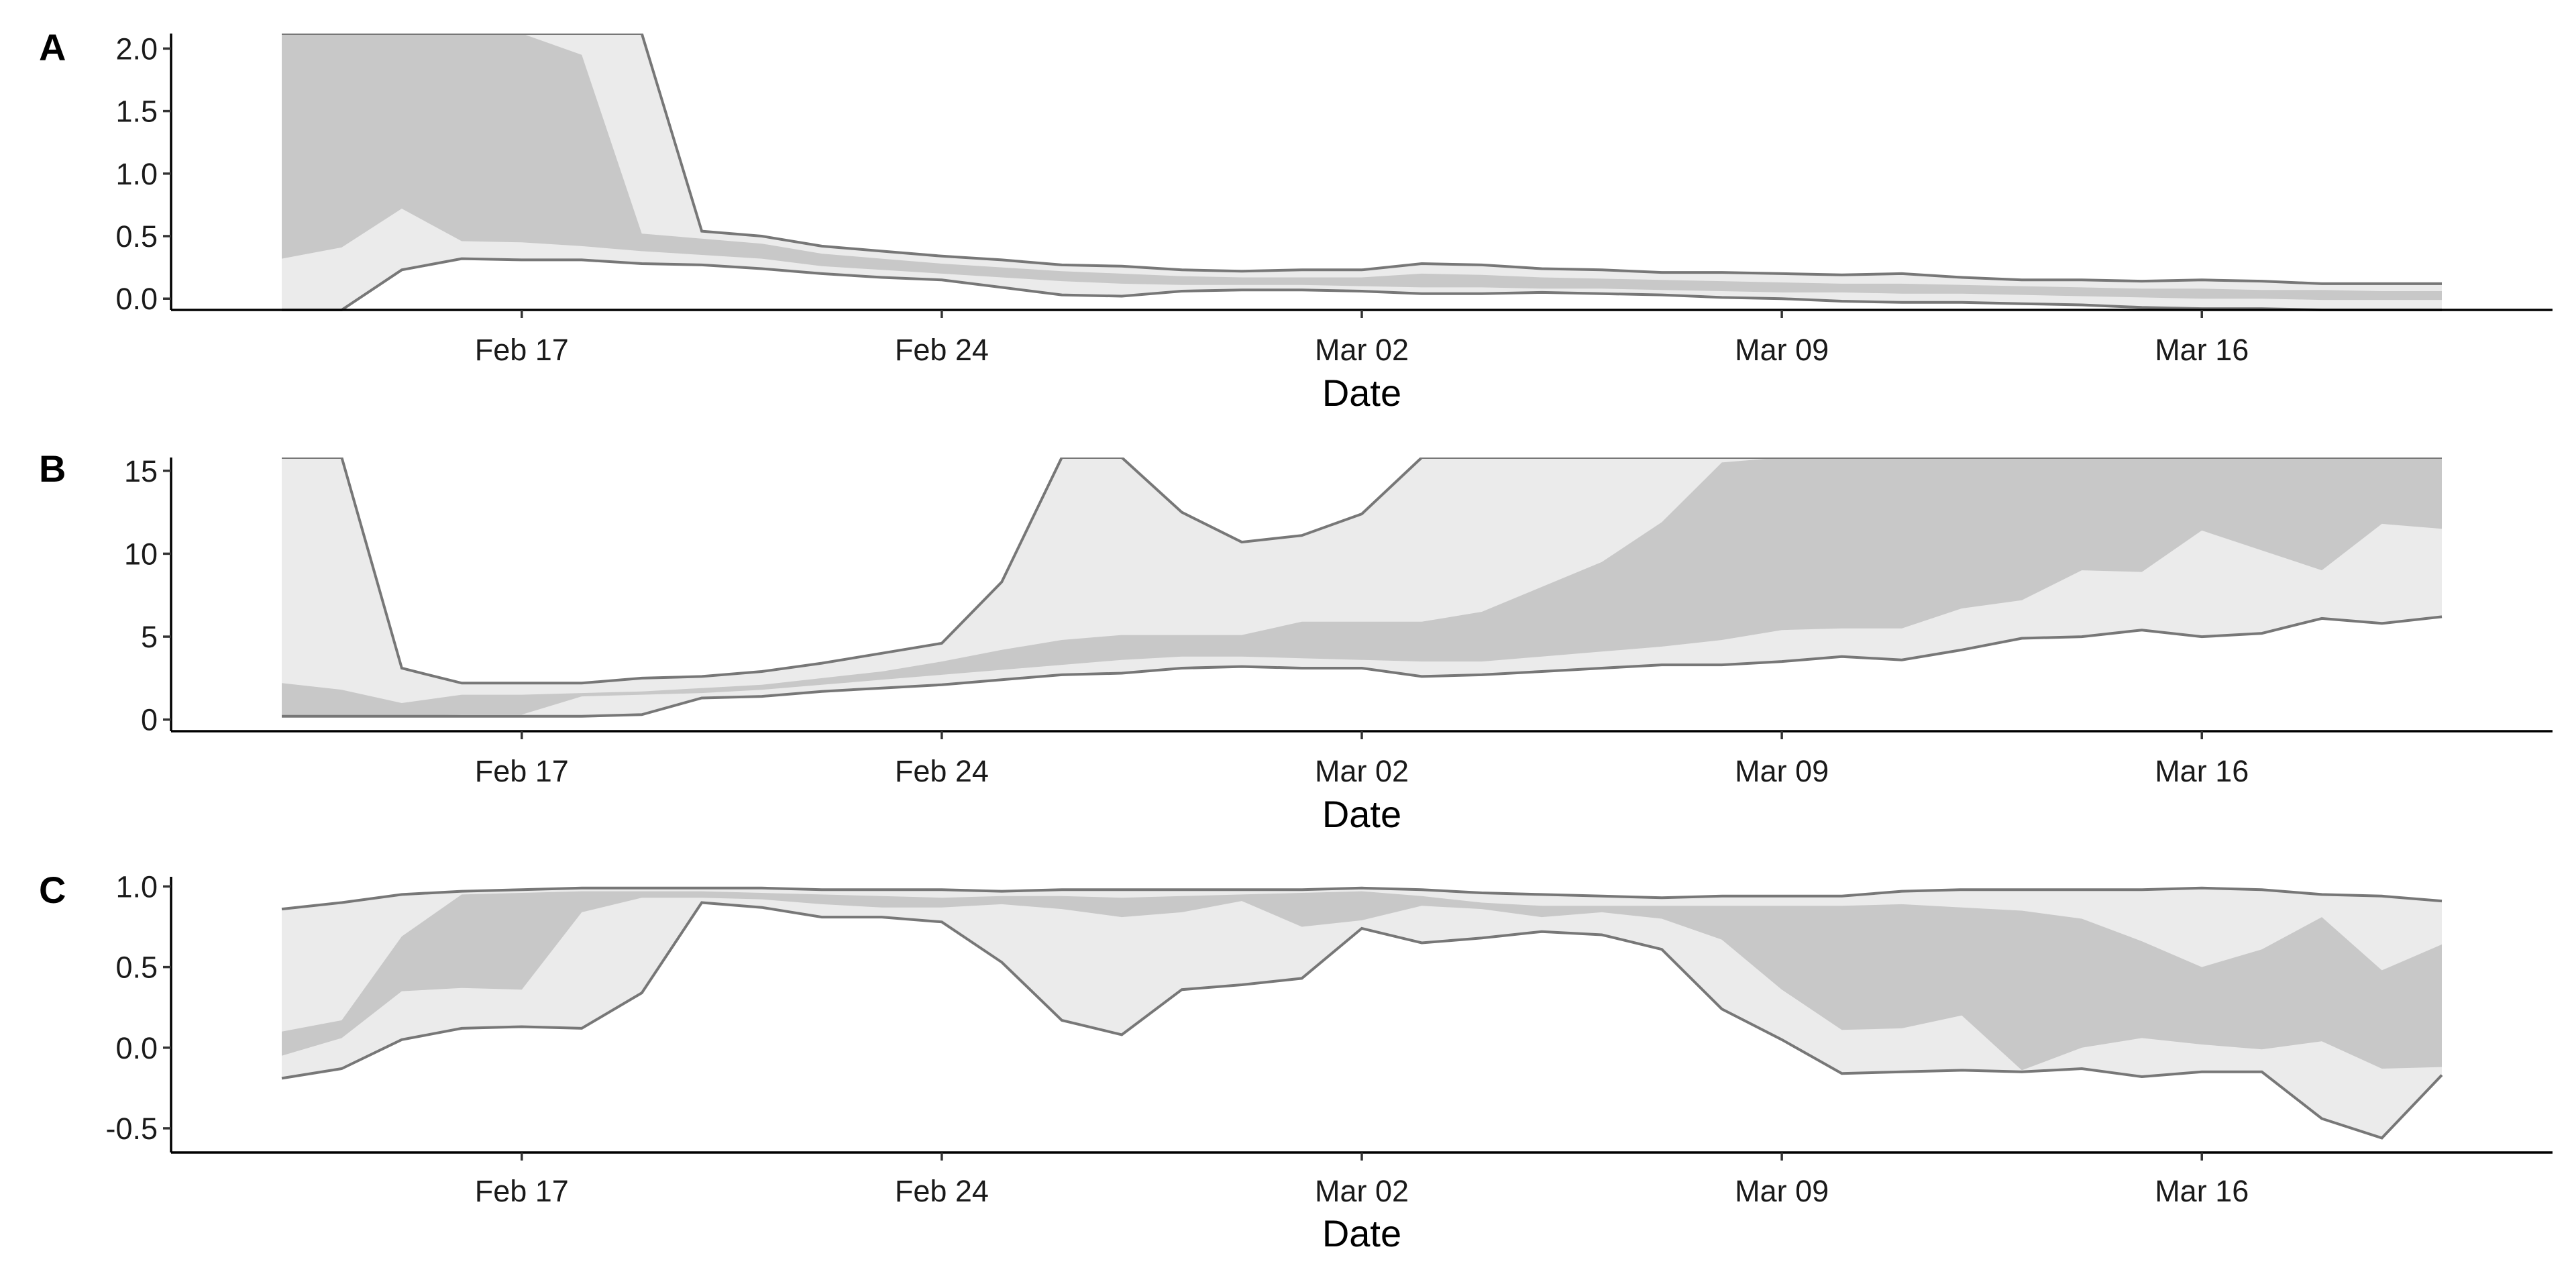  What do you see at coordinates (141, 554) in the screenshot?
I see `y-tick-label: 10` at bounding box center [141, 554].